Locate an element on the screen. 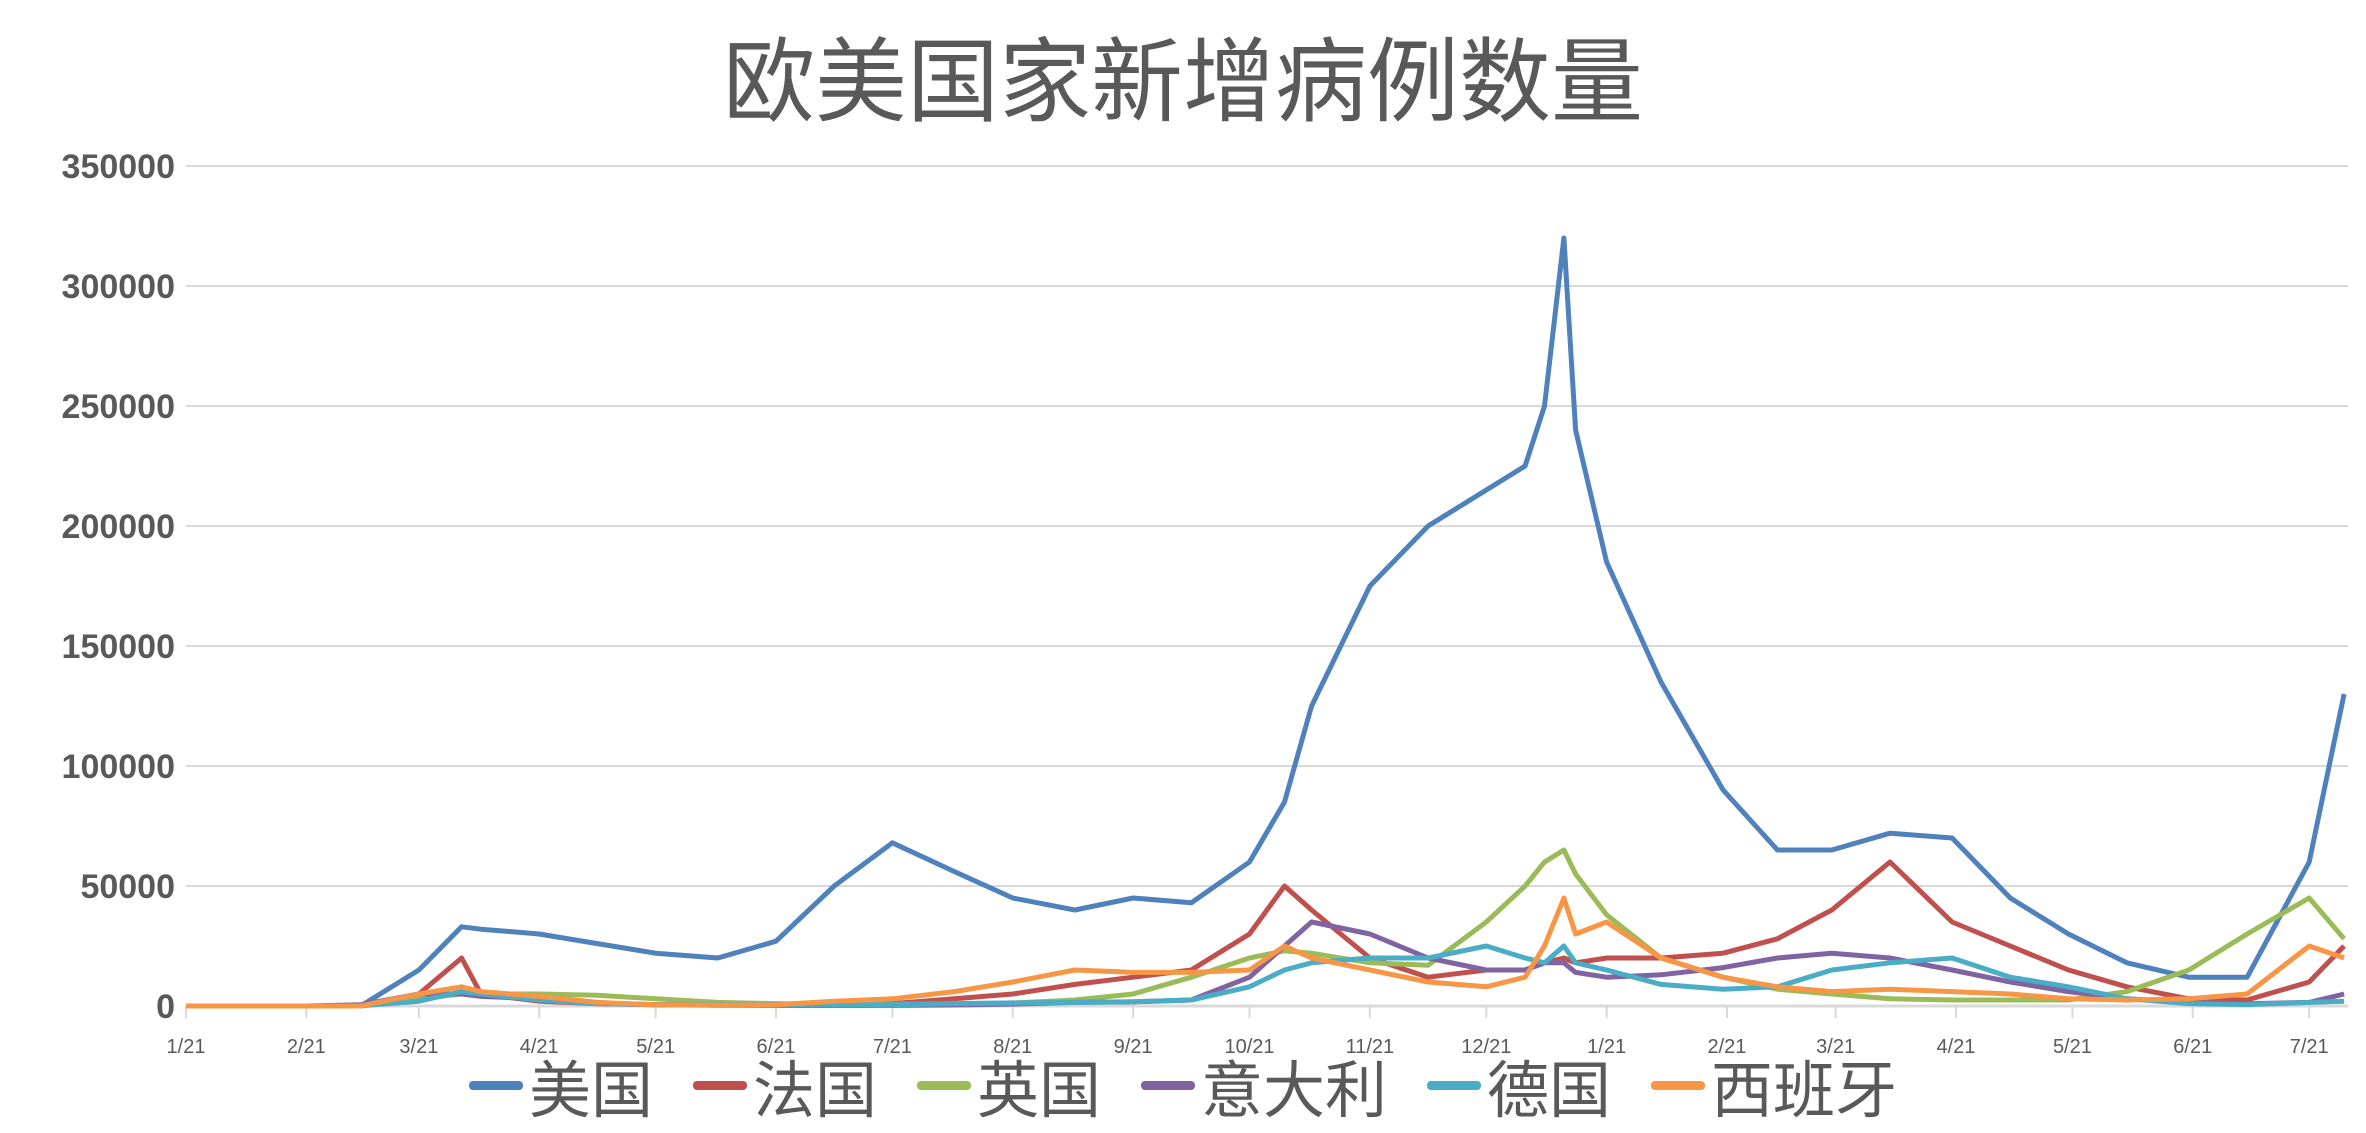  legend: 美国 法国 英国 意大利 德国 西班牙 is located at coordinates (1183, 1085).